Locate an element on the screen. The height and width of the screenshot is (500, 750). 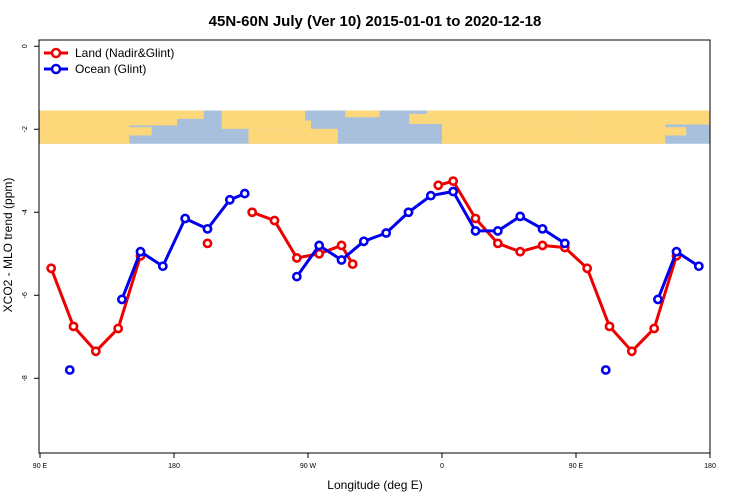
y-tick-label: -2 is located at coordinates (25, 129).